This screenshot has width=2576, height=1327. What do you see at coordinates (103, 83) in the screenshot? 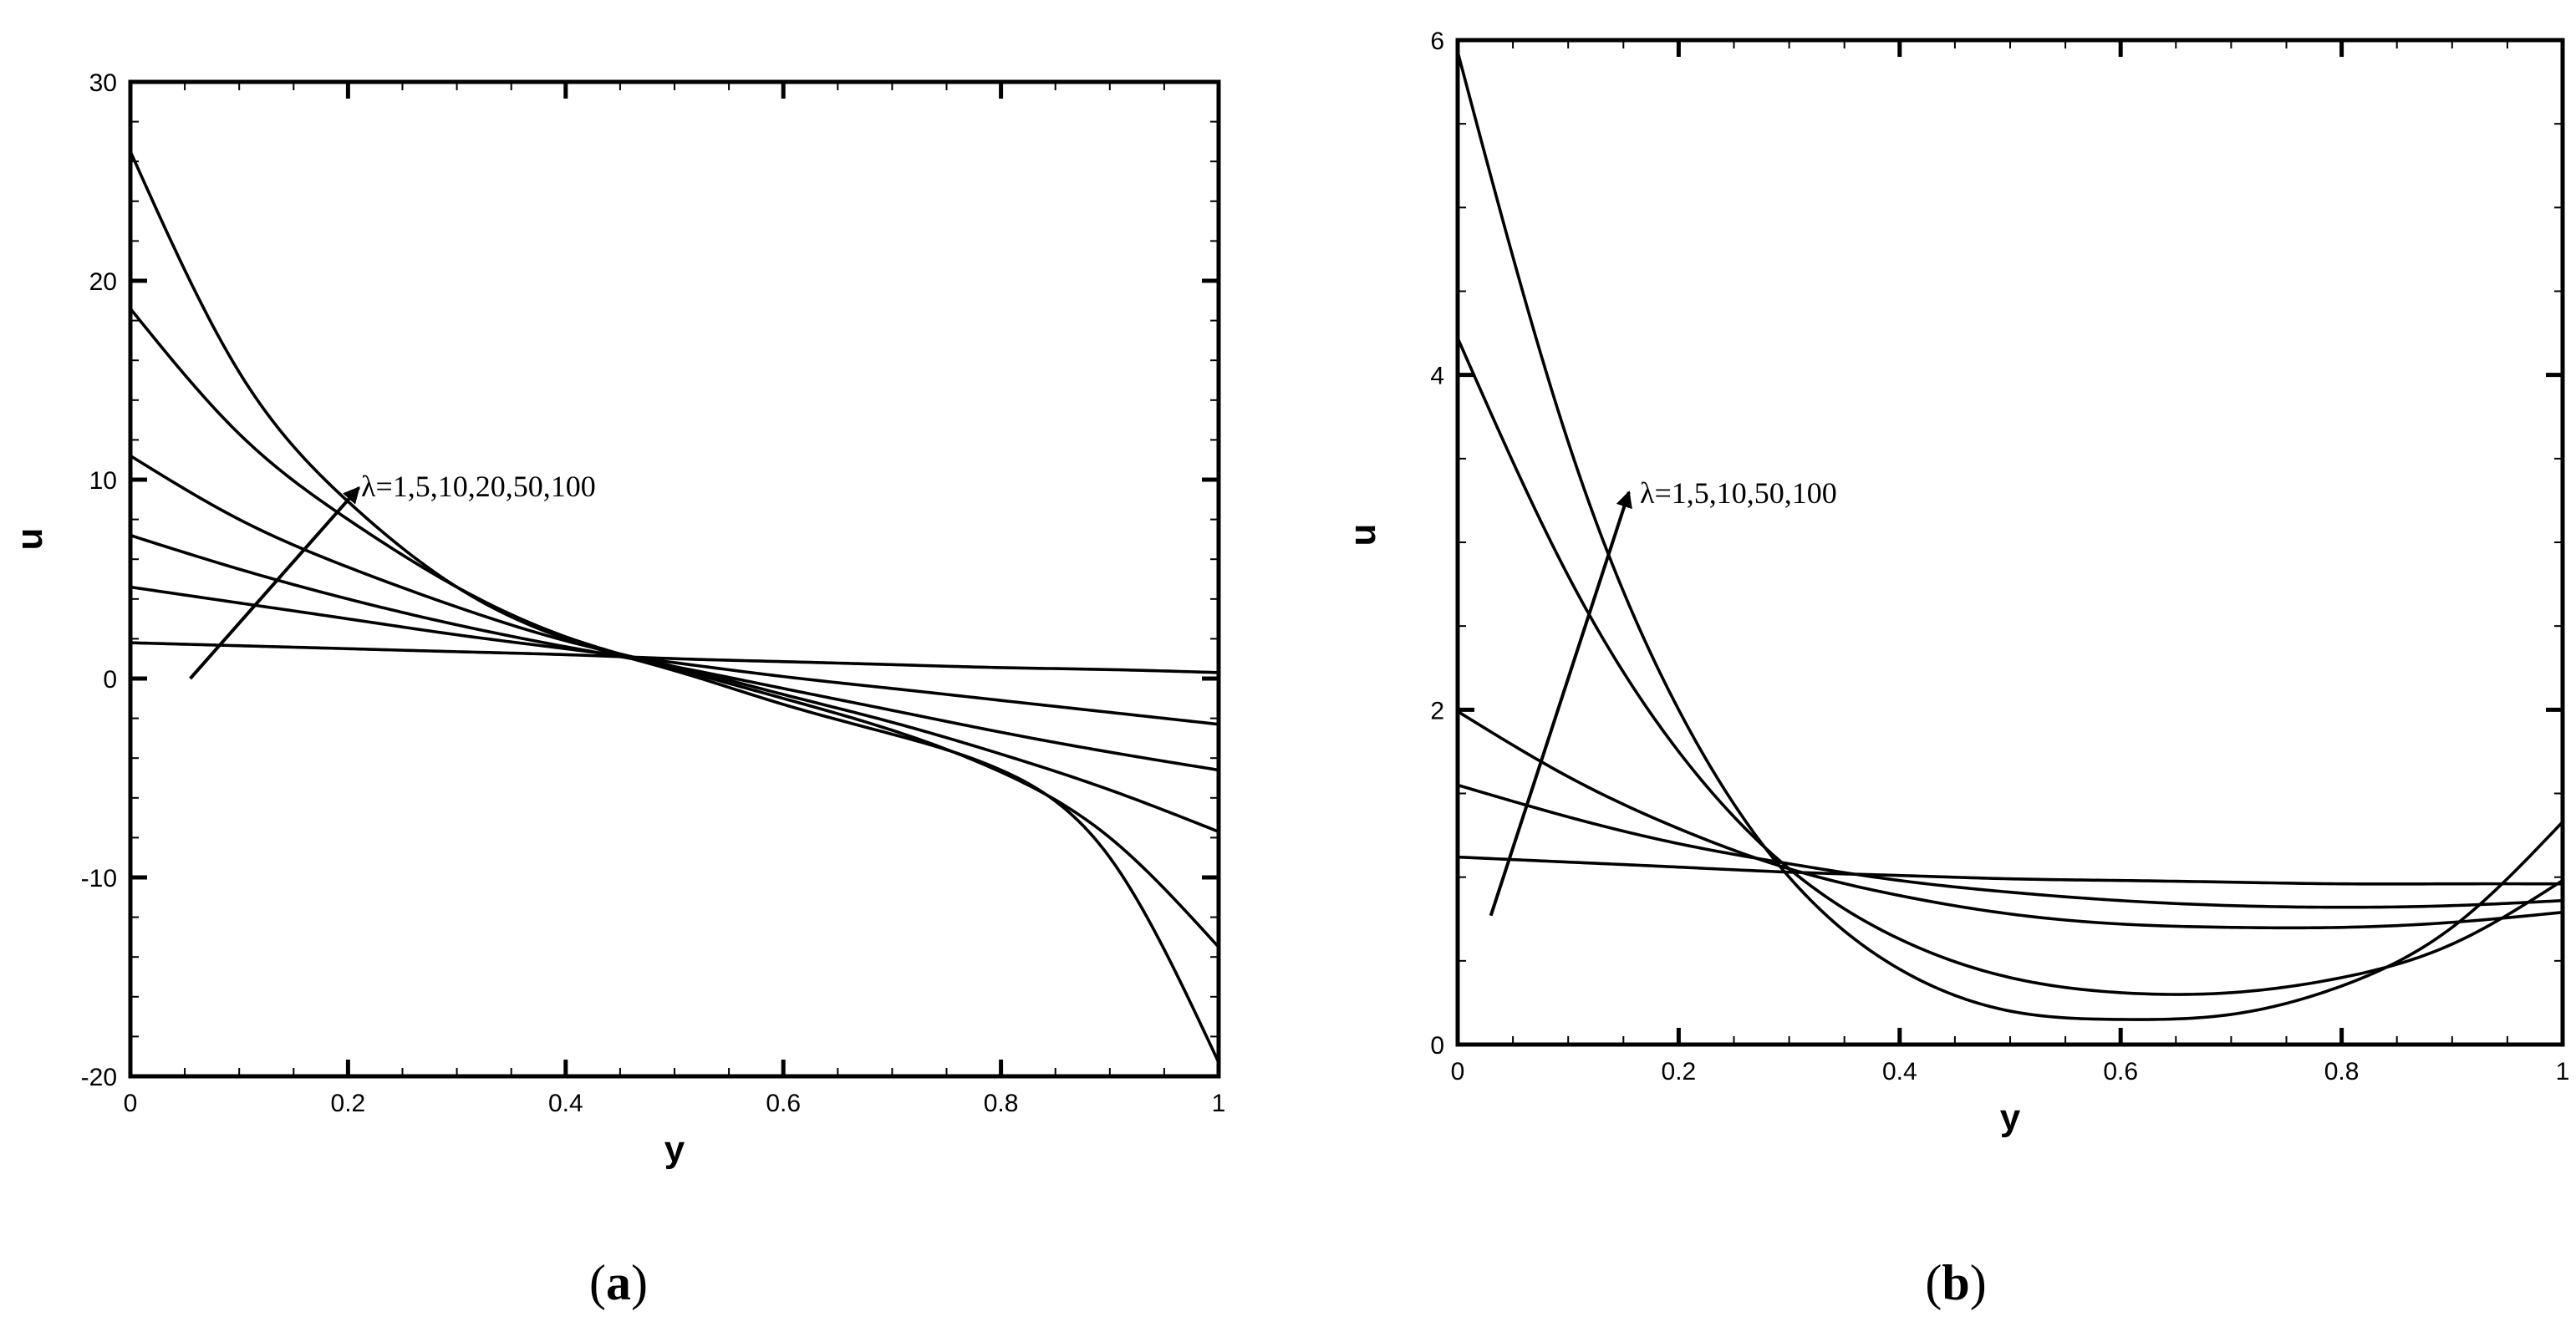
I see `y-tick-label: 30` at bounding box center [103, 83].